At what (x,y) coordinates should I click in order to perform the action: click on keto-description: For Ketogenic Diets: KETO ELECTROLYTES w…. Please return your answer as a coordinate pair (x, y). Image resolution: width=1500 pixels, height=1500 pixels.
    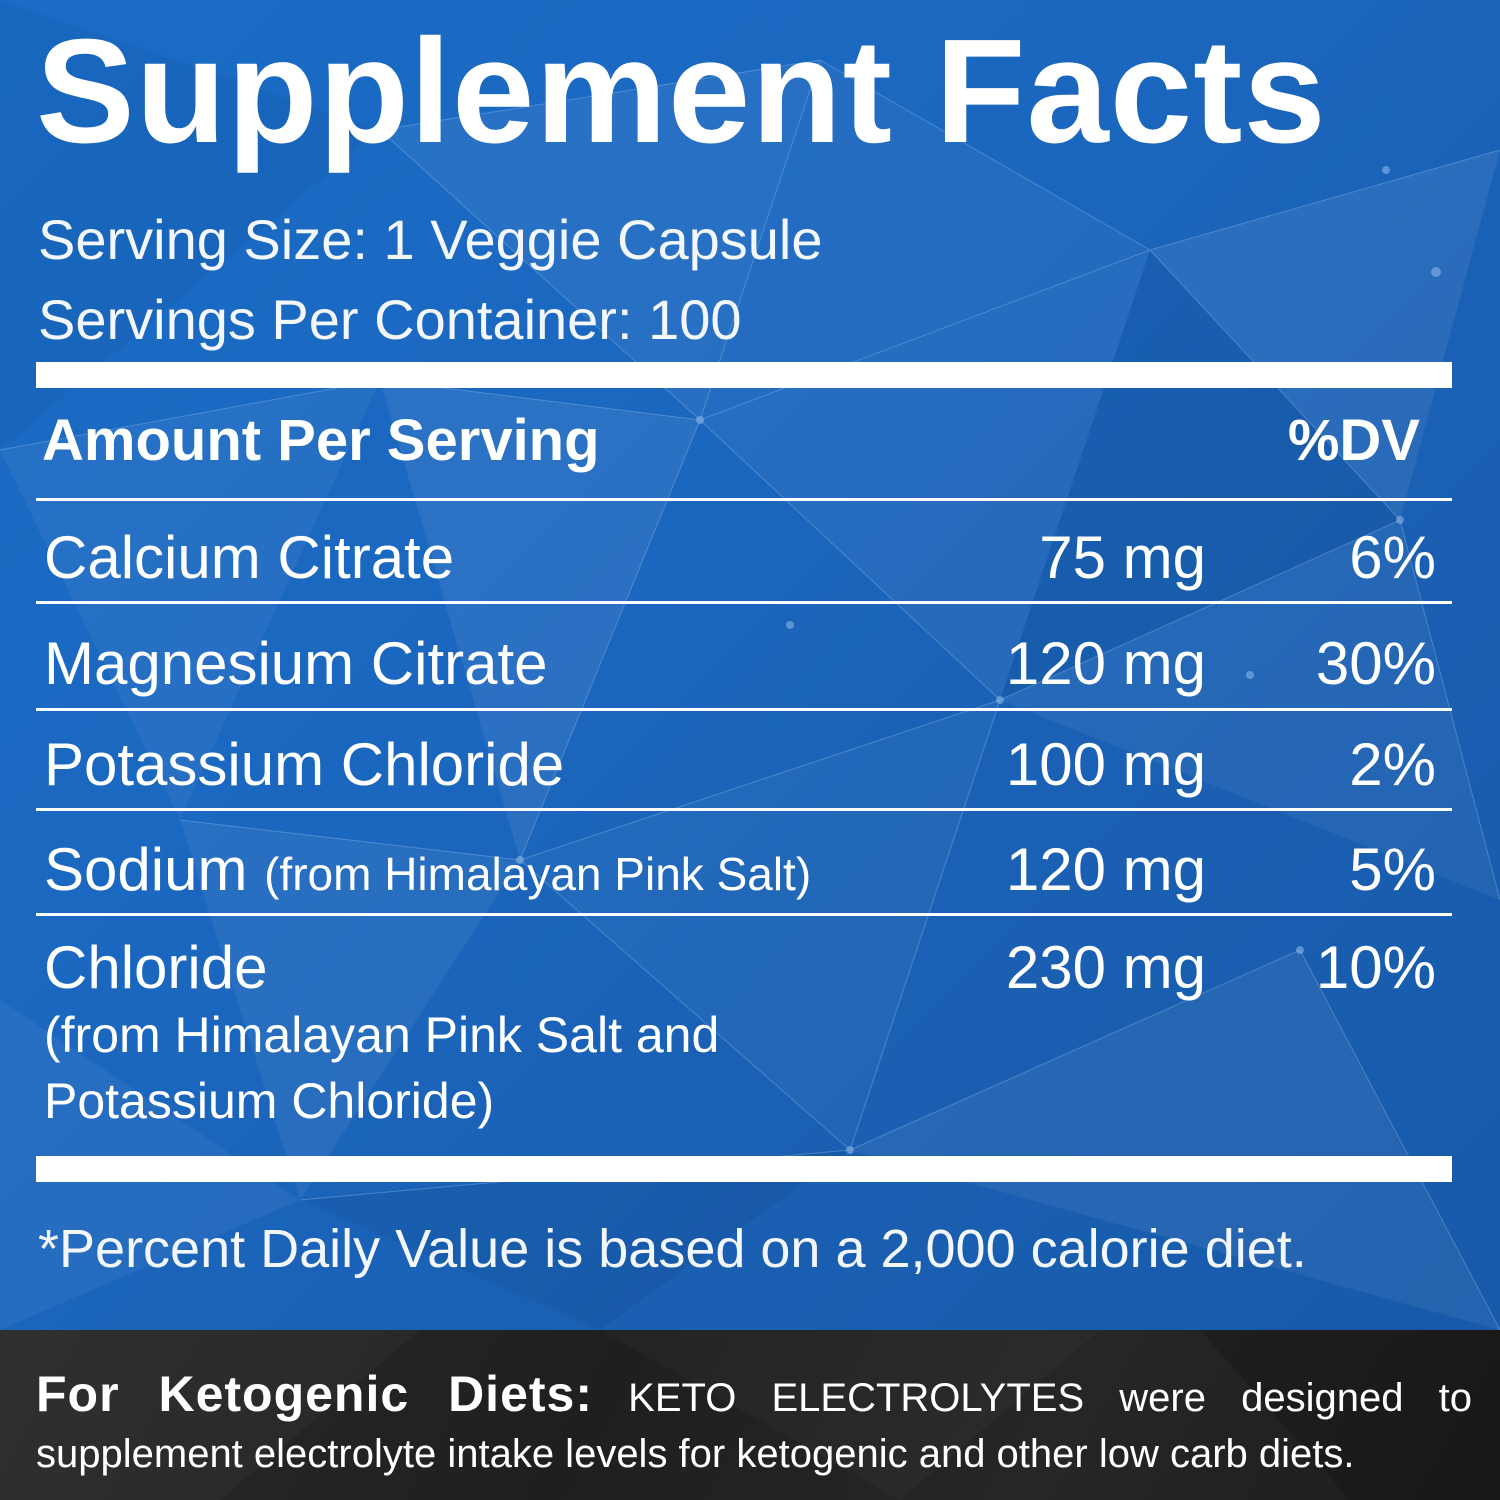
    Looking at the image, I should click on (754, 1424).